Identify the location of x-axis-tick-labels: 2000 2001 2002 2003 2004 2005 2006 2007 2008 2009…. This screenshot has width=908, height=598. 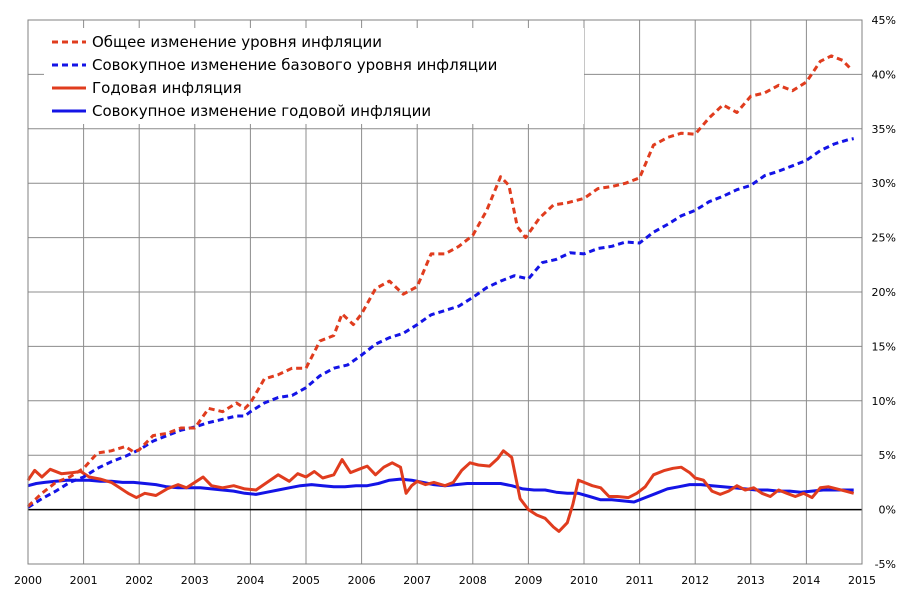
(445, 580).